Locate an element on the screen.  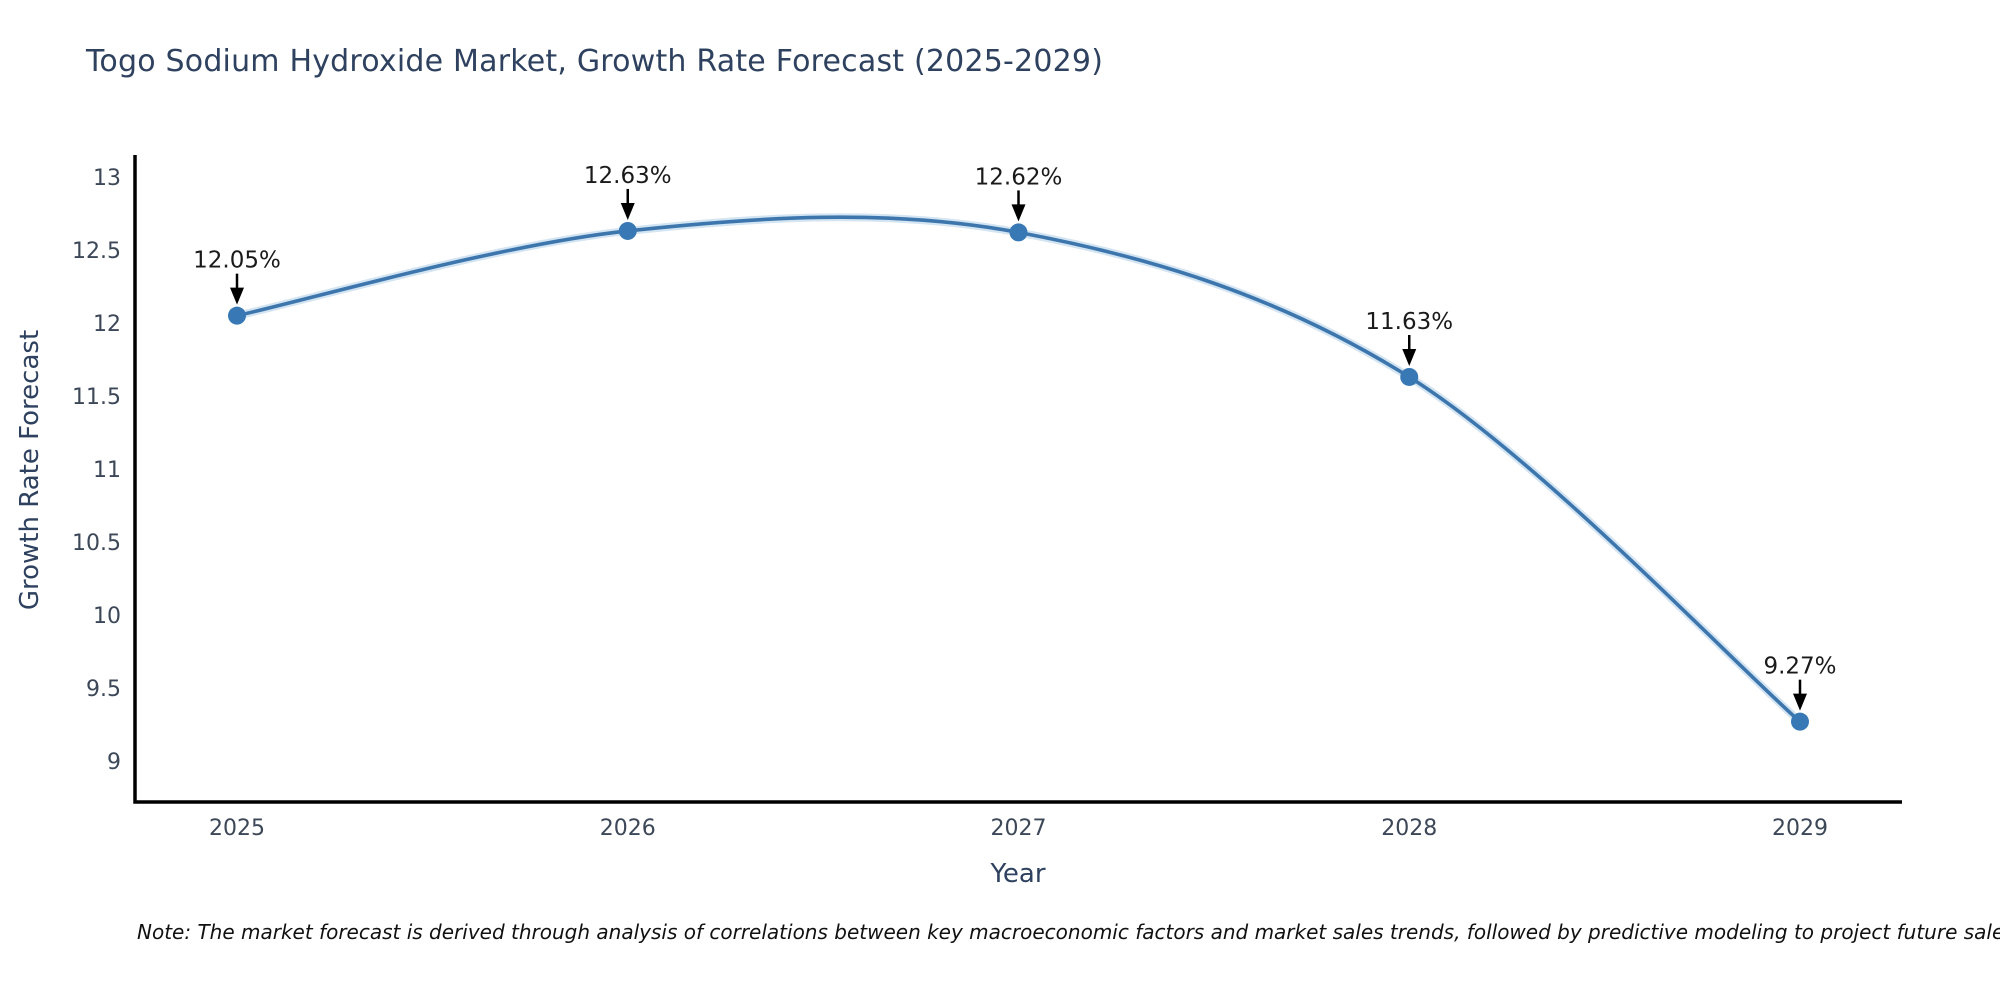
x-tick-label: 2027 is located at coordinates (1019, 828).